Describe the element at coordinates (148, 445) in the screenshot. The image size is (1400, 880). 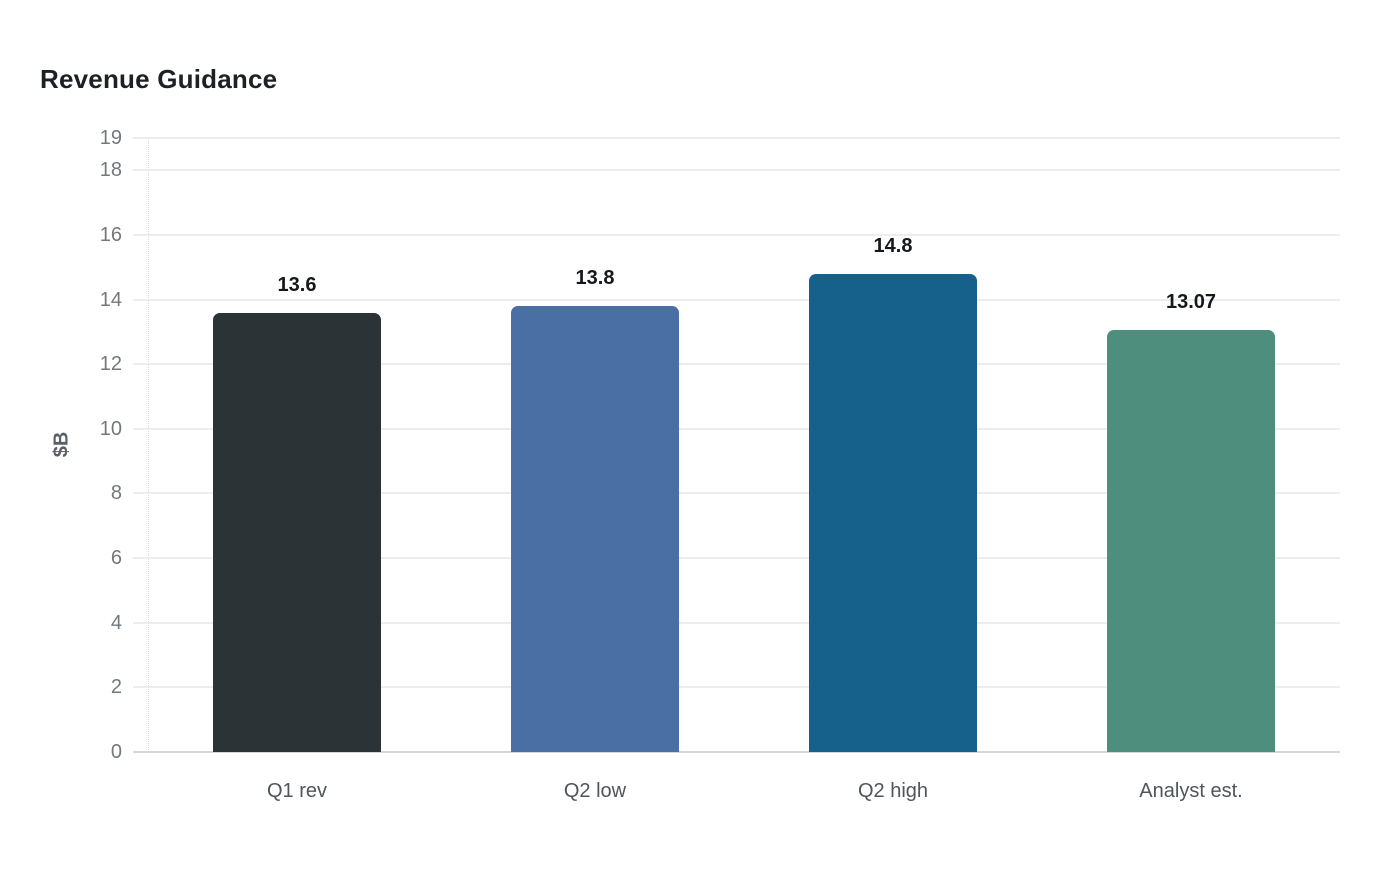
I see `y-axis-line` at that location.